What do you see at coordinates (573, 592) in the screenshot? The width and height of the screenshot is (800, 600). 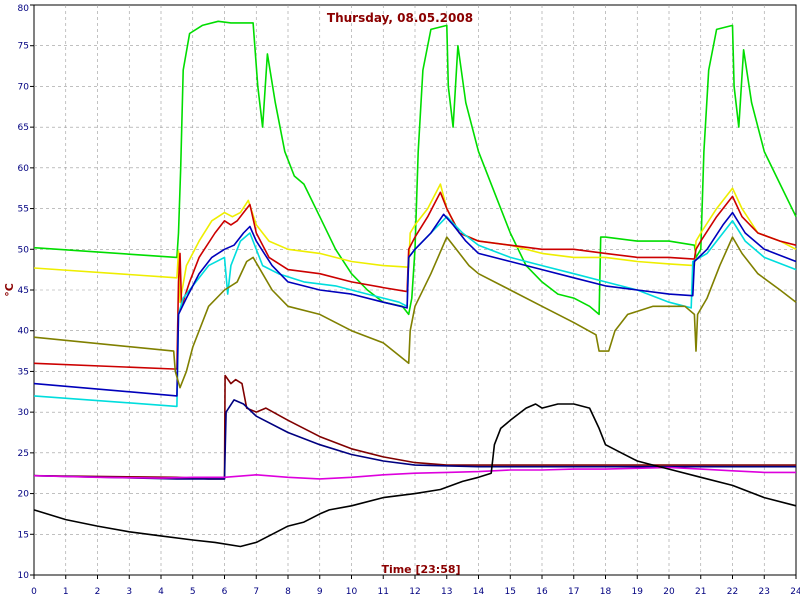 I see `x-tick-label: 17` at bounding box center [573, 592].